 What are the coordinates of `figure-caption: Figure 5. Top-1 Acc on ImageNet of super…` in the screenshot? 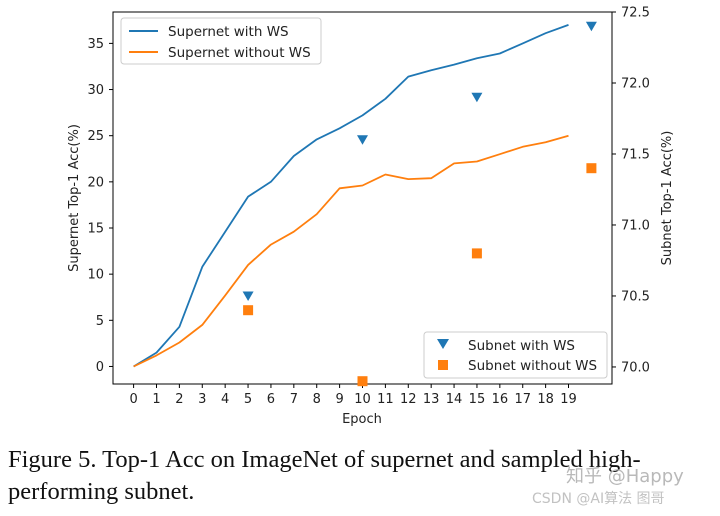 It's located at (324, 475).